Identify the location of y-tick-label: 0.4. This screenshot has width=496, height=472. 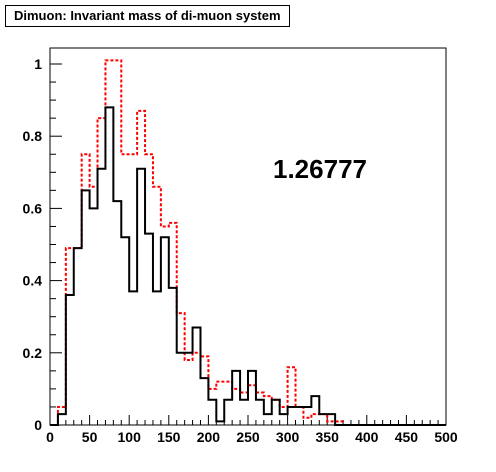
(33, 281).